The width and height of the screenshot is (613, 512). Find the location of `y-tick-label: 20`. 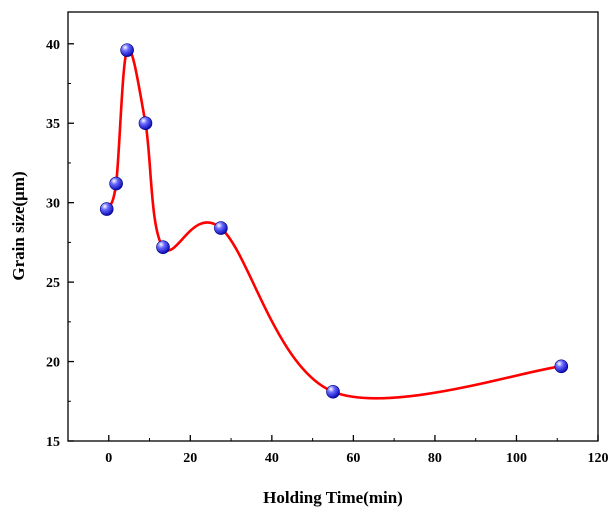

y-tick-label: 20 is located at coordinates (53, 363).